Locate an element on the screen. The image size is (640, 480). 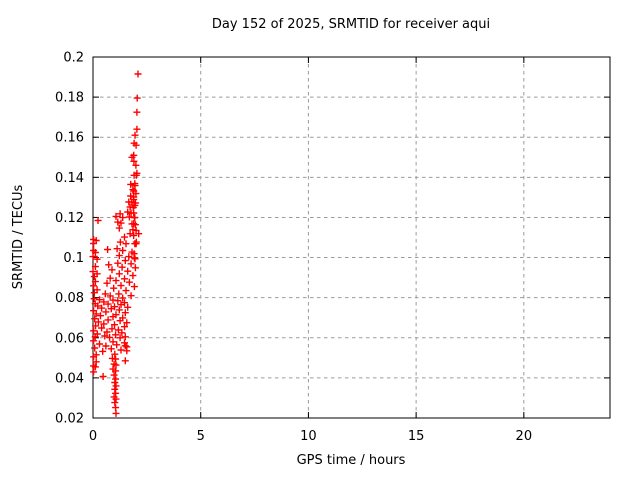
scatter-markers is located at coordinates (116, 243).